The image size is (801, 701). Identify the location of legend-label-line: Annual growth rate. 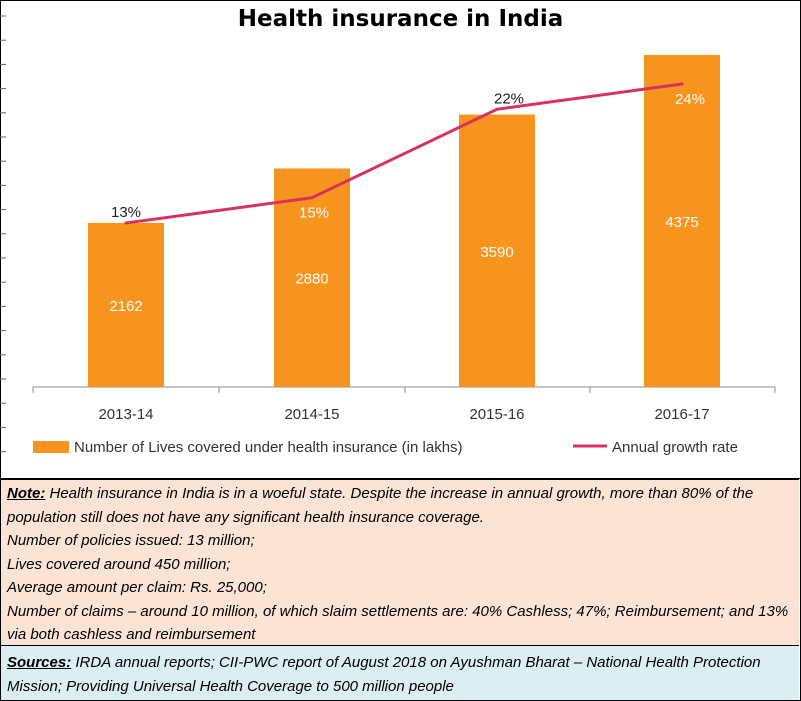
(675, 447).